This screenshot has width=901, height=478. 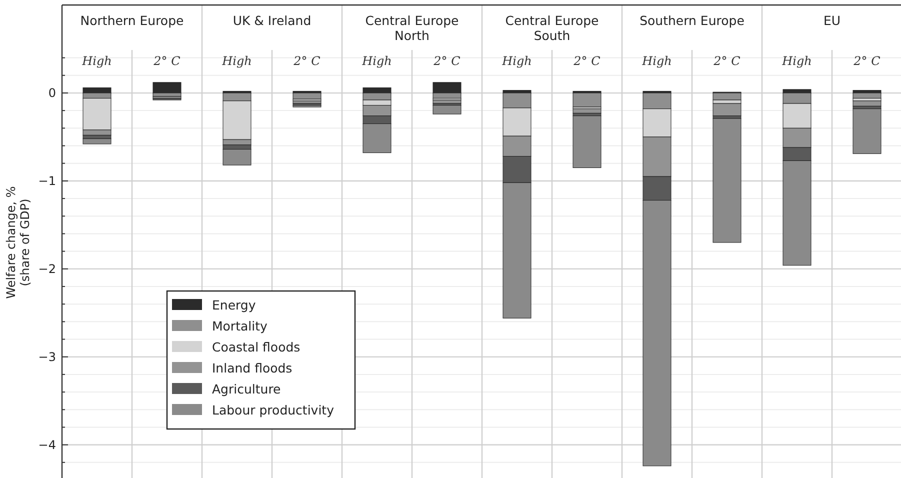 What do you see at coordinates (412, 28) in the screenshot?
I see `annotation: Central Europe North` at bounding box center [412, 28].